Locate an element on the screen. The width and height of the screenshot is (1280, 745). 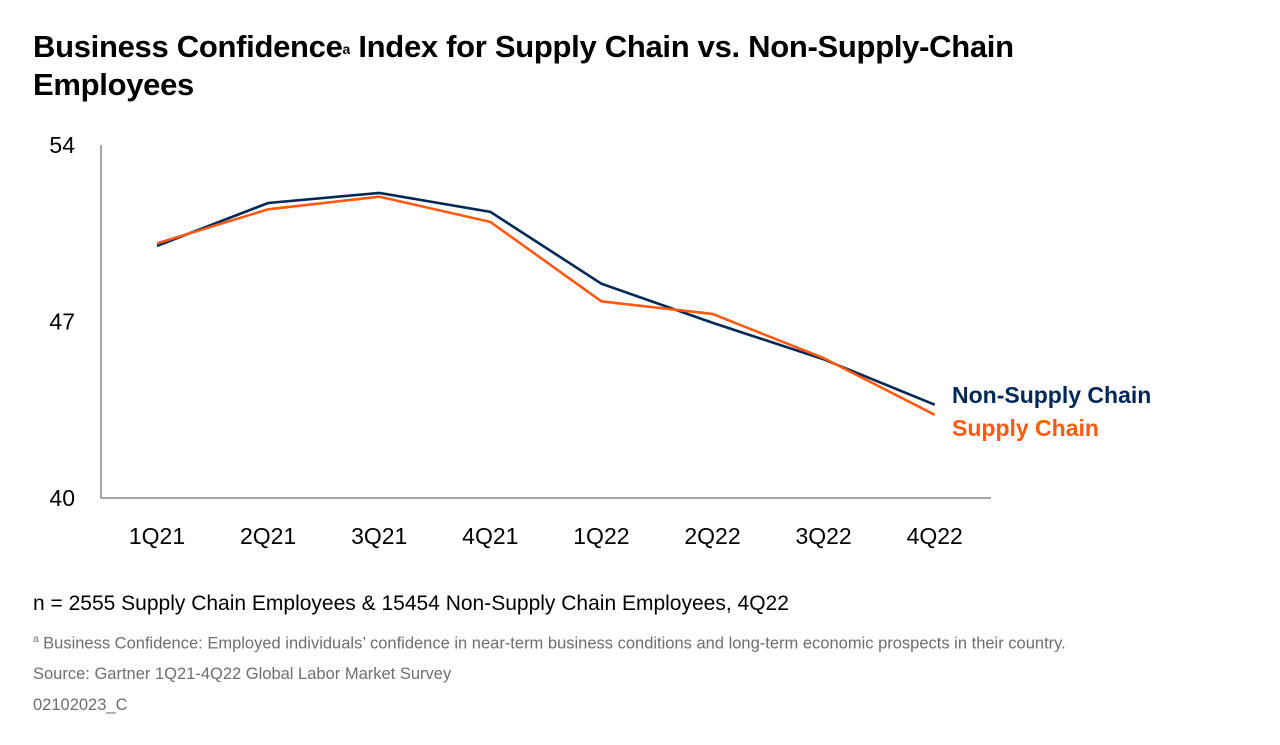
x-tick-label: 3Q21 is located at coordinates (379, 536).